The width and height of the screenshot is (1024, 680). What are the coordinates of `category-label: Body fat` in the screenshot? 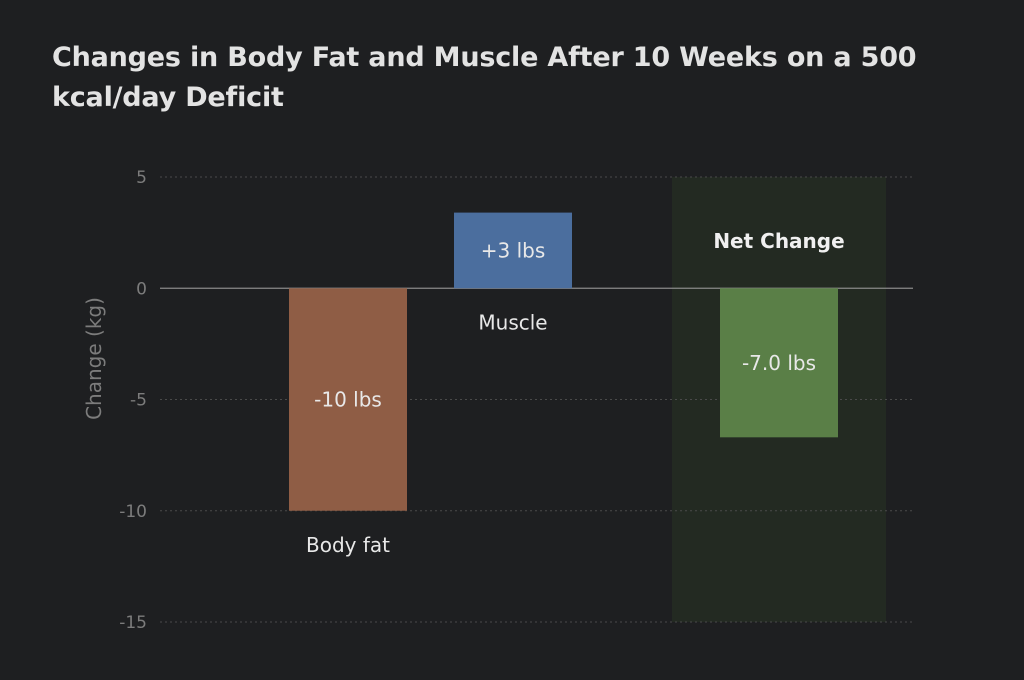 It's located at (348, 545).